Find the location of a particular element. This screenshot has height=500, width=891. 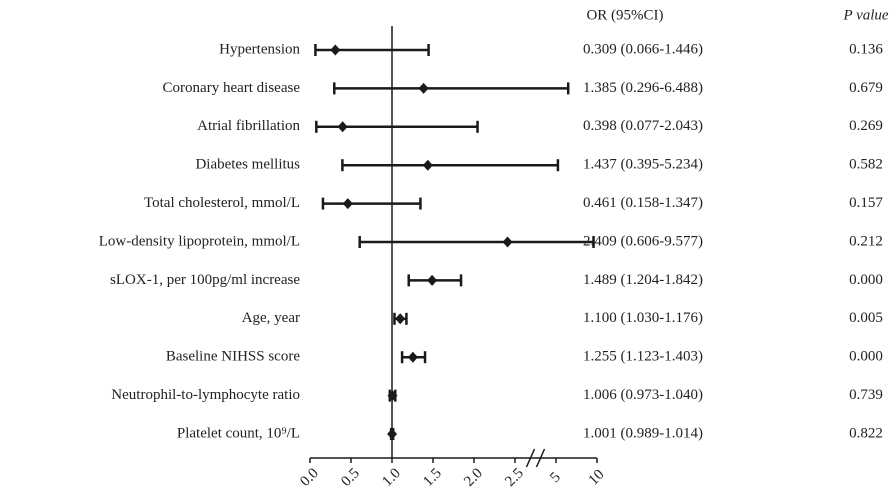

row-label: Hypertension is located at coordinates (259, 49).